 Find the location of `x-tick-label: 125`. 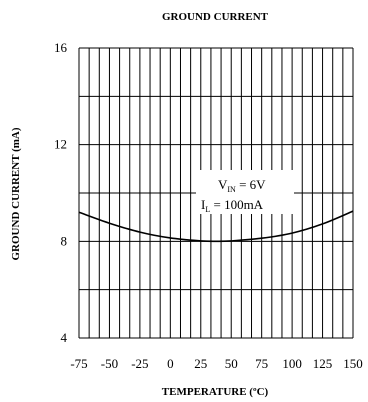

x-tick-label: 125 is located at coordinates (323, 363).